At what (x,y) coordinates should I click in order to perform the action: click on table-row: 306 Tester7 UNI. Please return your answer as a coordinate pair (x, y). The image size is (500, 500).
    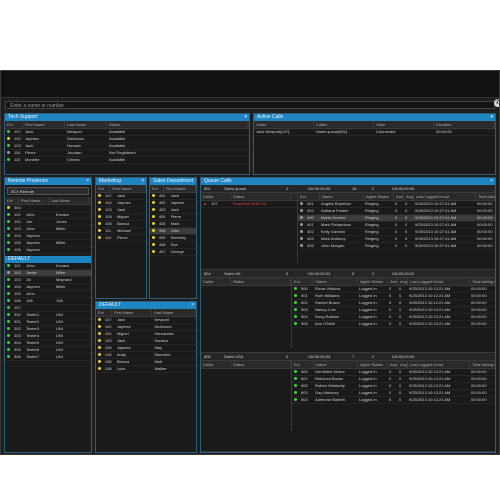
    Looking at the image, I should click on (48, 357).